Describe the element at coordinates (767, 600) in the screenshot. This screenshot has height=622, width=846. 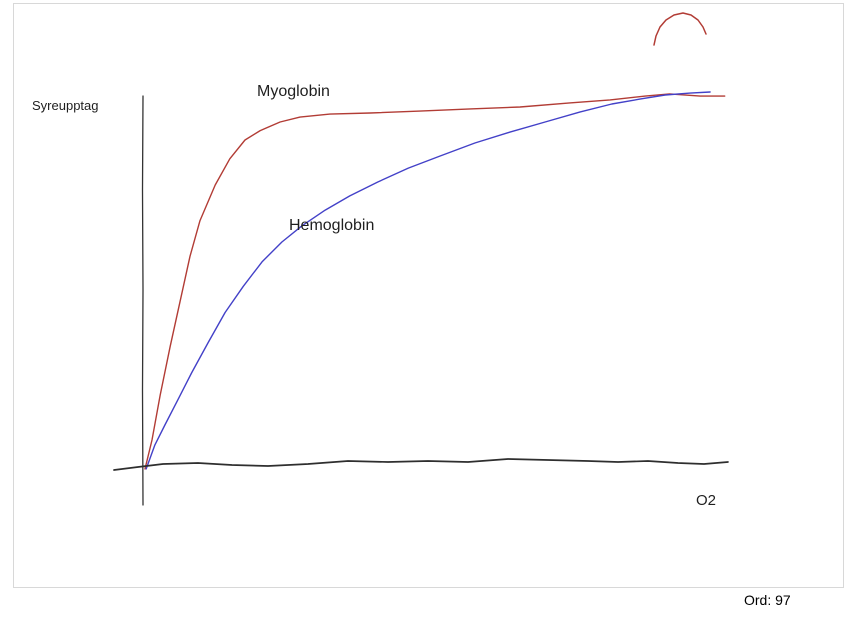
I see `word-count: Ord: 97` at that location.